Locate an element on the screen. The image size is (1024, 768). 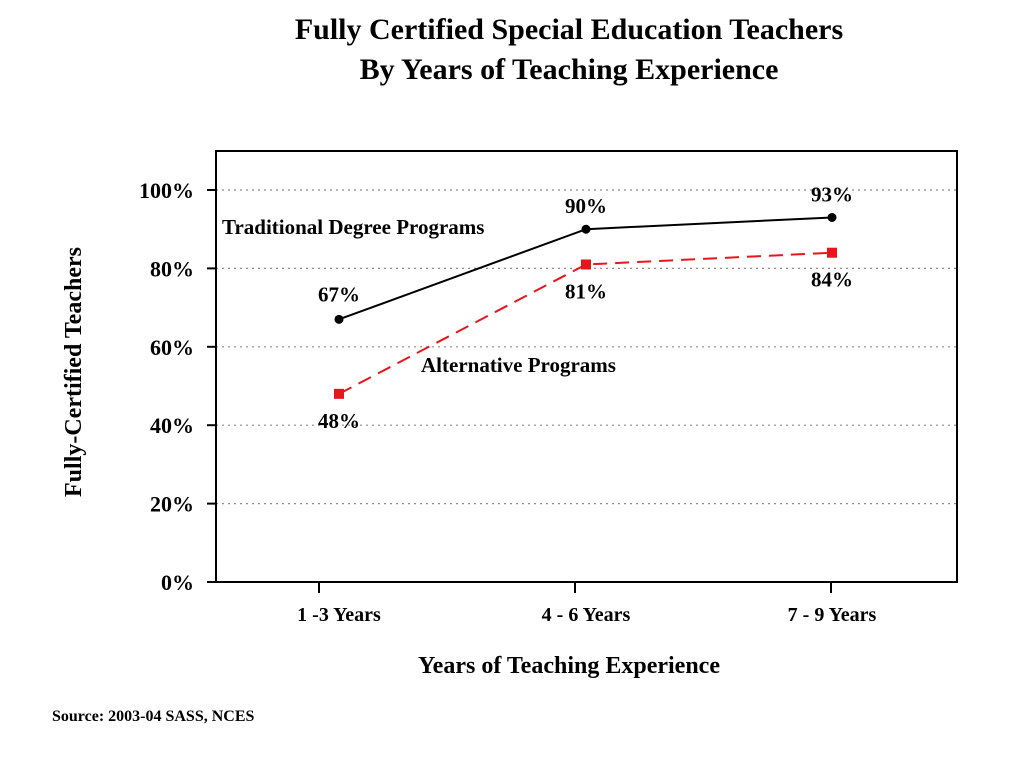
data-label: 93% is located at coordinates (832, 194).